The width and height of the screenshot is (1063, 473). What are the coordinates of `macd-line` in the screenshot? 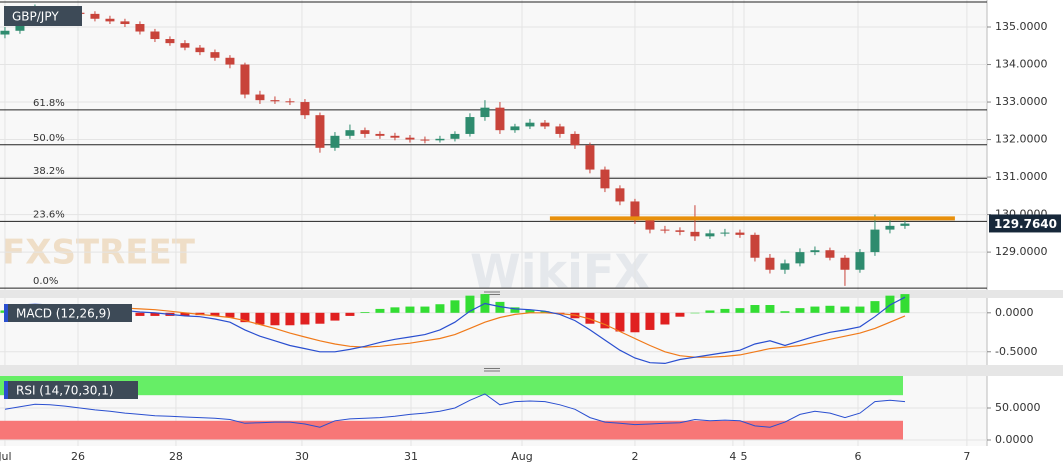 It's located at (455, 330).